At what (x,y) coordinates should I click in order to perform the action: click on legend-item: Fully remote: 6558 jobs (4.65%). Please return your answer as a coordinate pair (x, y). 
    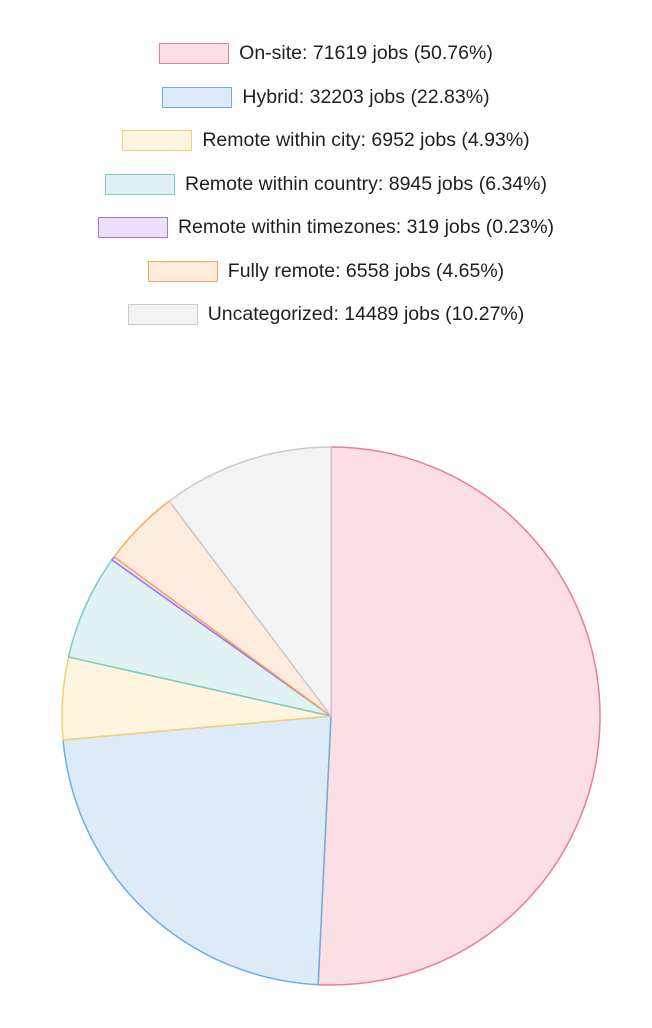
    Looking at the image, I should click on (326, 272).